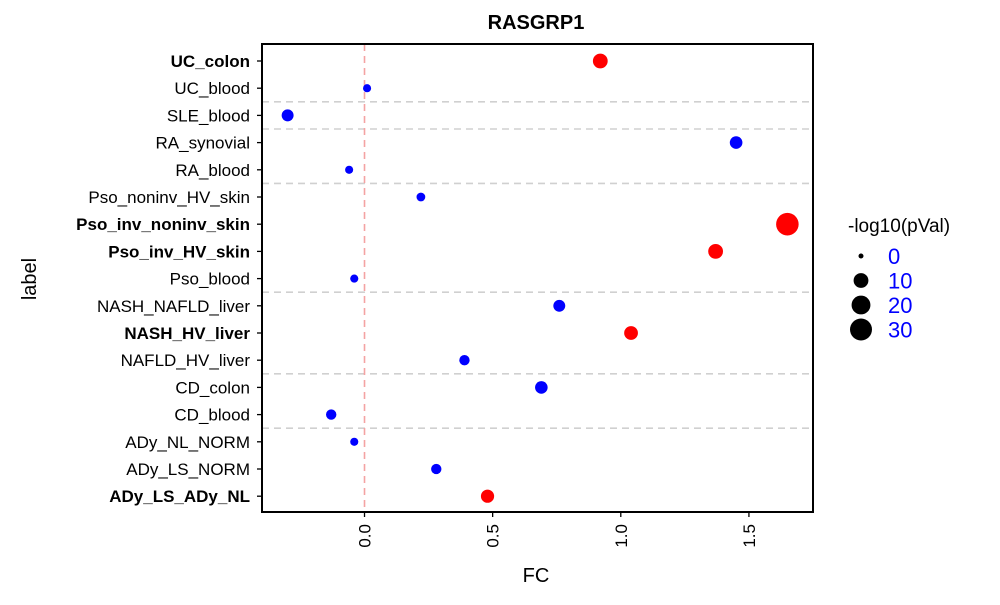 This screenshot has width=1000, height=605. I want to click on legend-key-label: 10, so click(900, 281).